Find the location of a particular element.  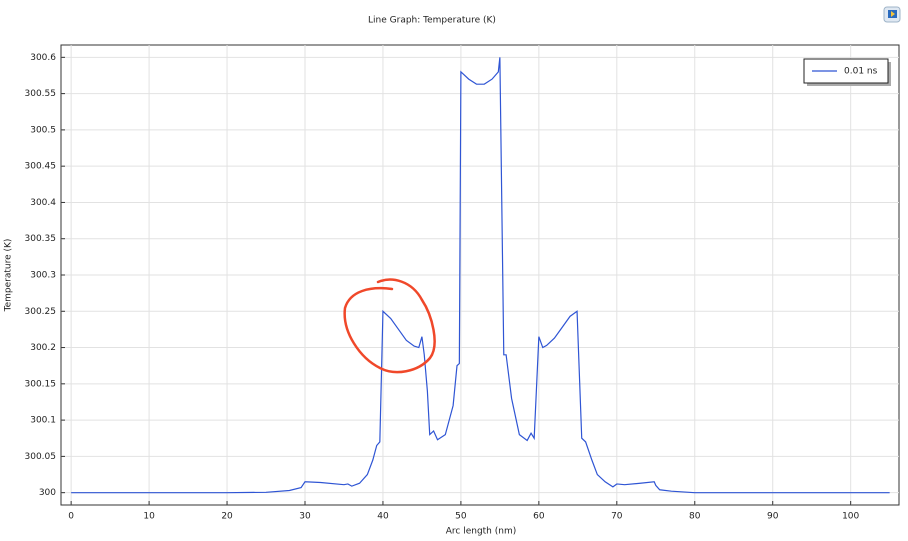

annotation-circle is located at coordinates (389, 326).